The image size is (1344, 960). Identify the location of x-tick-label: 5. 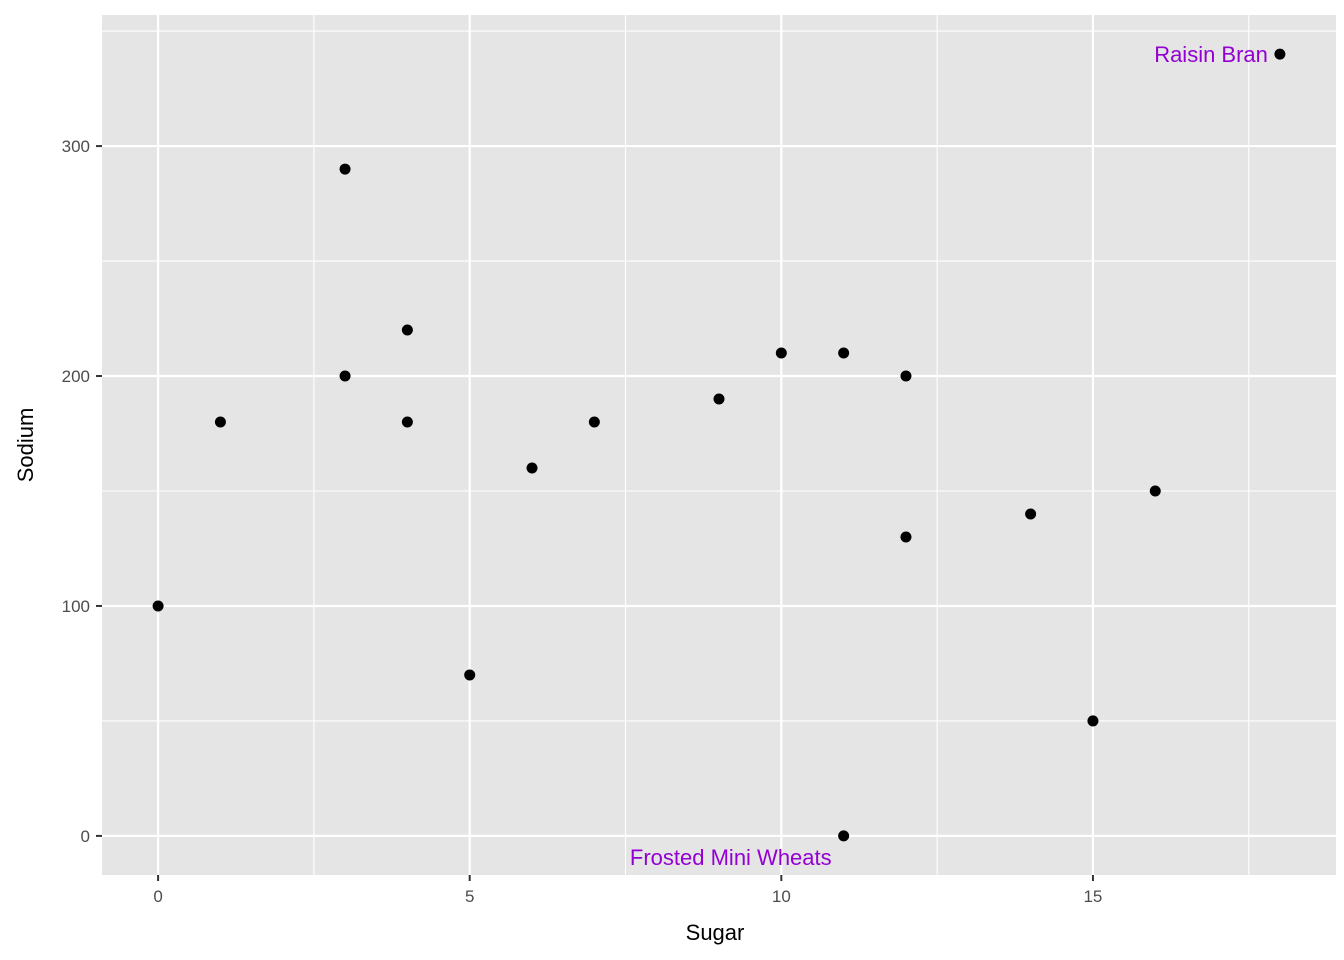
(469, 896).